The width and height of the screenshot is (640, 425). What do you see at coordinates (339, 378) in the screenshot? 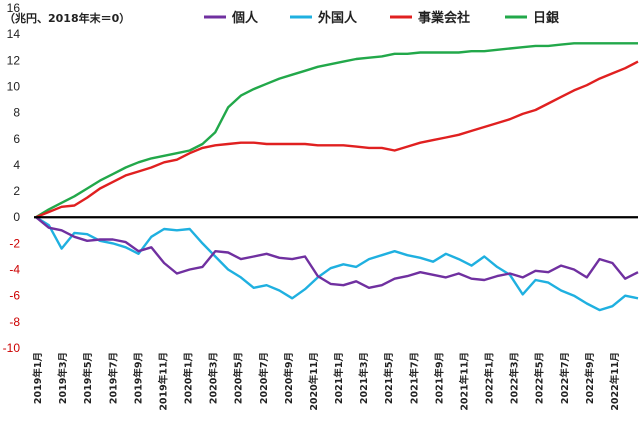
I see `x-tick-label: 2021年1月` at bounding box center [339, 378].